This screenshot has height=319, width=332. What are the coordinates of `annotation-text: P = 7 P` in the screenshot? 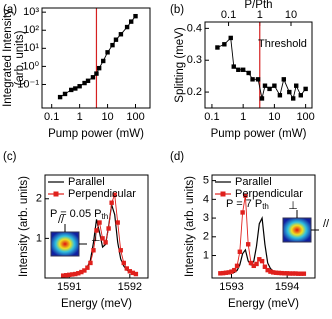 It's located at (244, 204).